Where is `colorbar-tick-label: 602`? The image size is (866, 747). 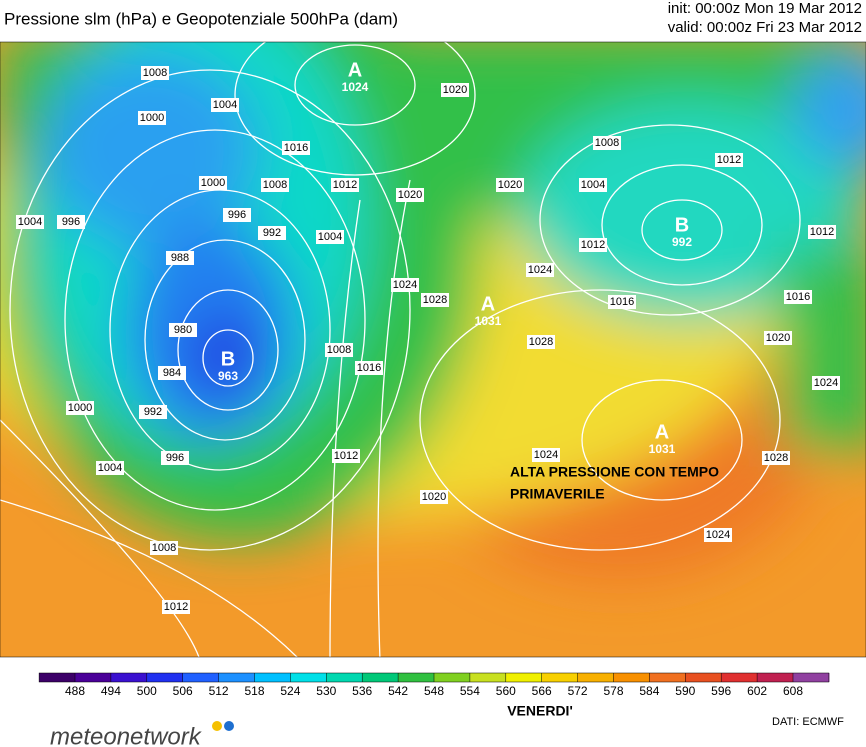
colorbar-tick-label: 602 is located at coordinates (757, 691).